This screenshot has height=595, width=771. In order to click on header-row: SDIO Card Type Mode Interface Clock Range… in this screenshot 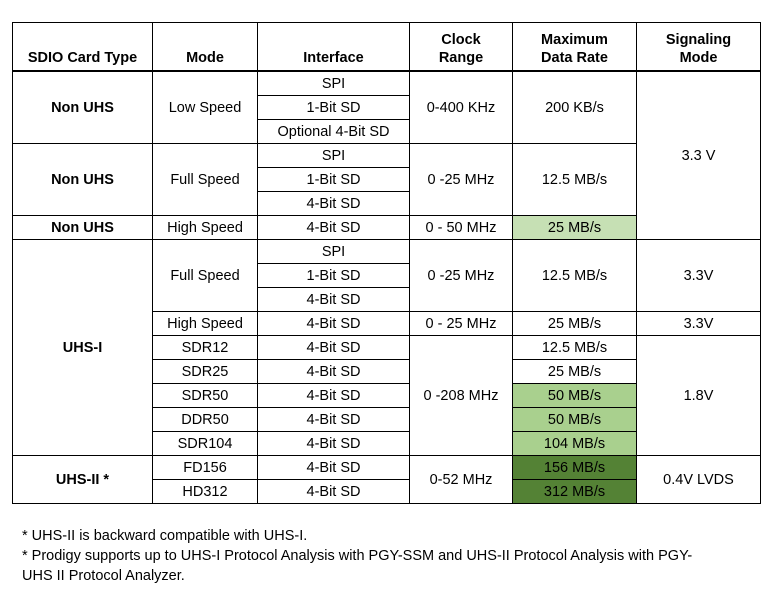, I will do `click(386, 47)`.